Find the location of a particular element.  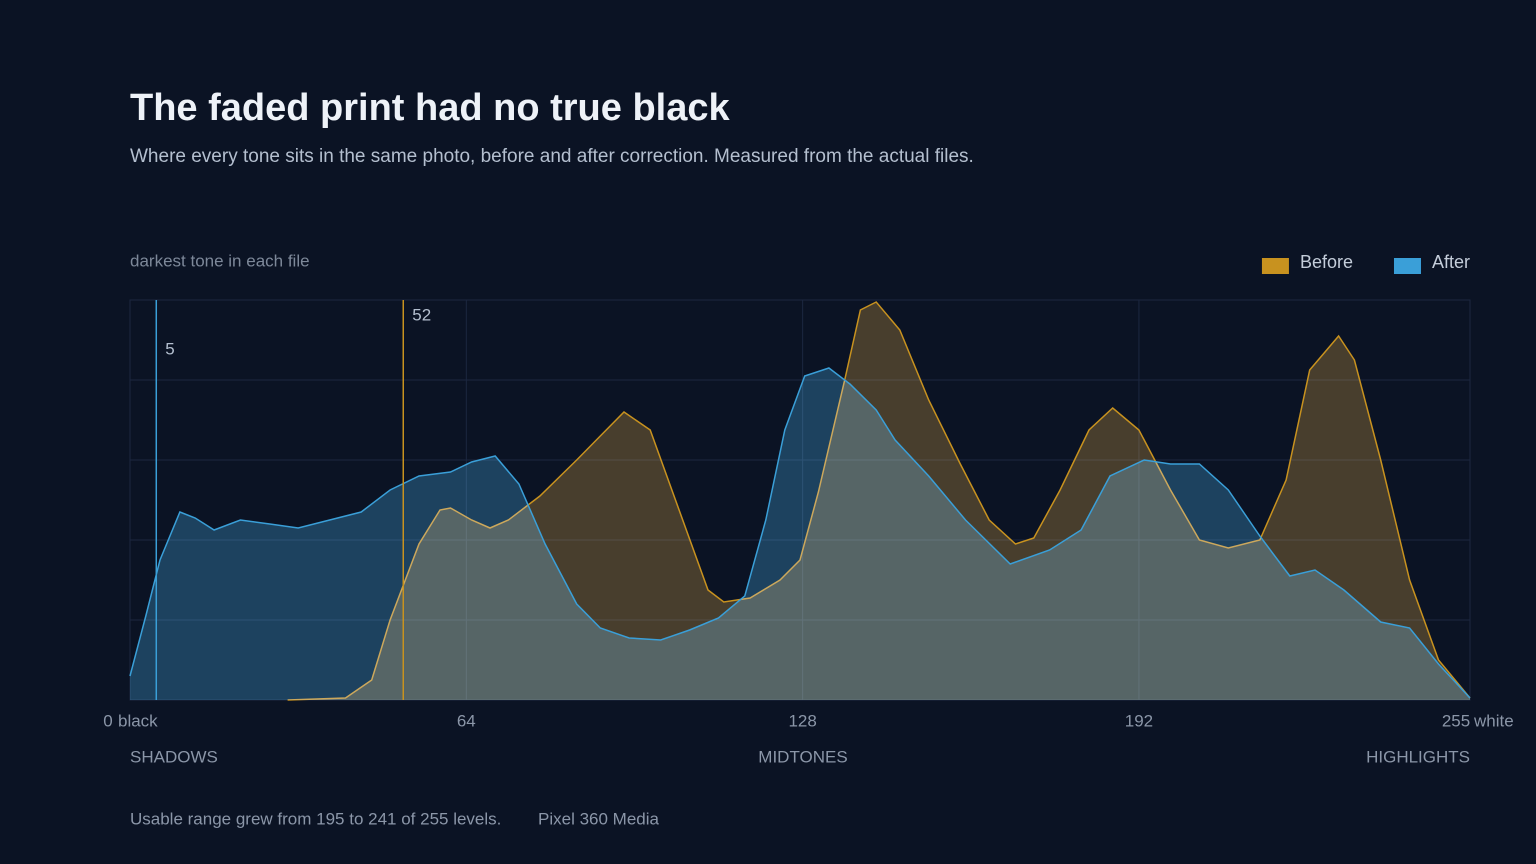

x-tick-label: 255 is located at coordinates (1456, 720).